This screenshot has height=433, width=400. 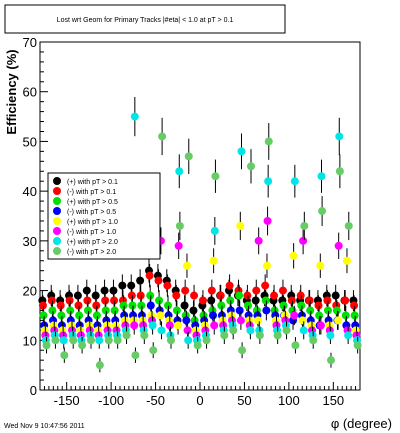 What do you see at coordinates (91, 252) in the screenshot?
I see `legend-label: (-) with pT > 2.0` at bounding box center [91, 252].